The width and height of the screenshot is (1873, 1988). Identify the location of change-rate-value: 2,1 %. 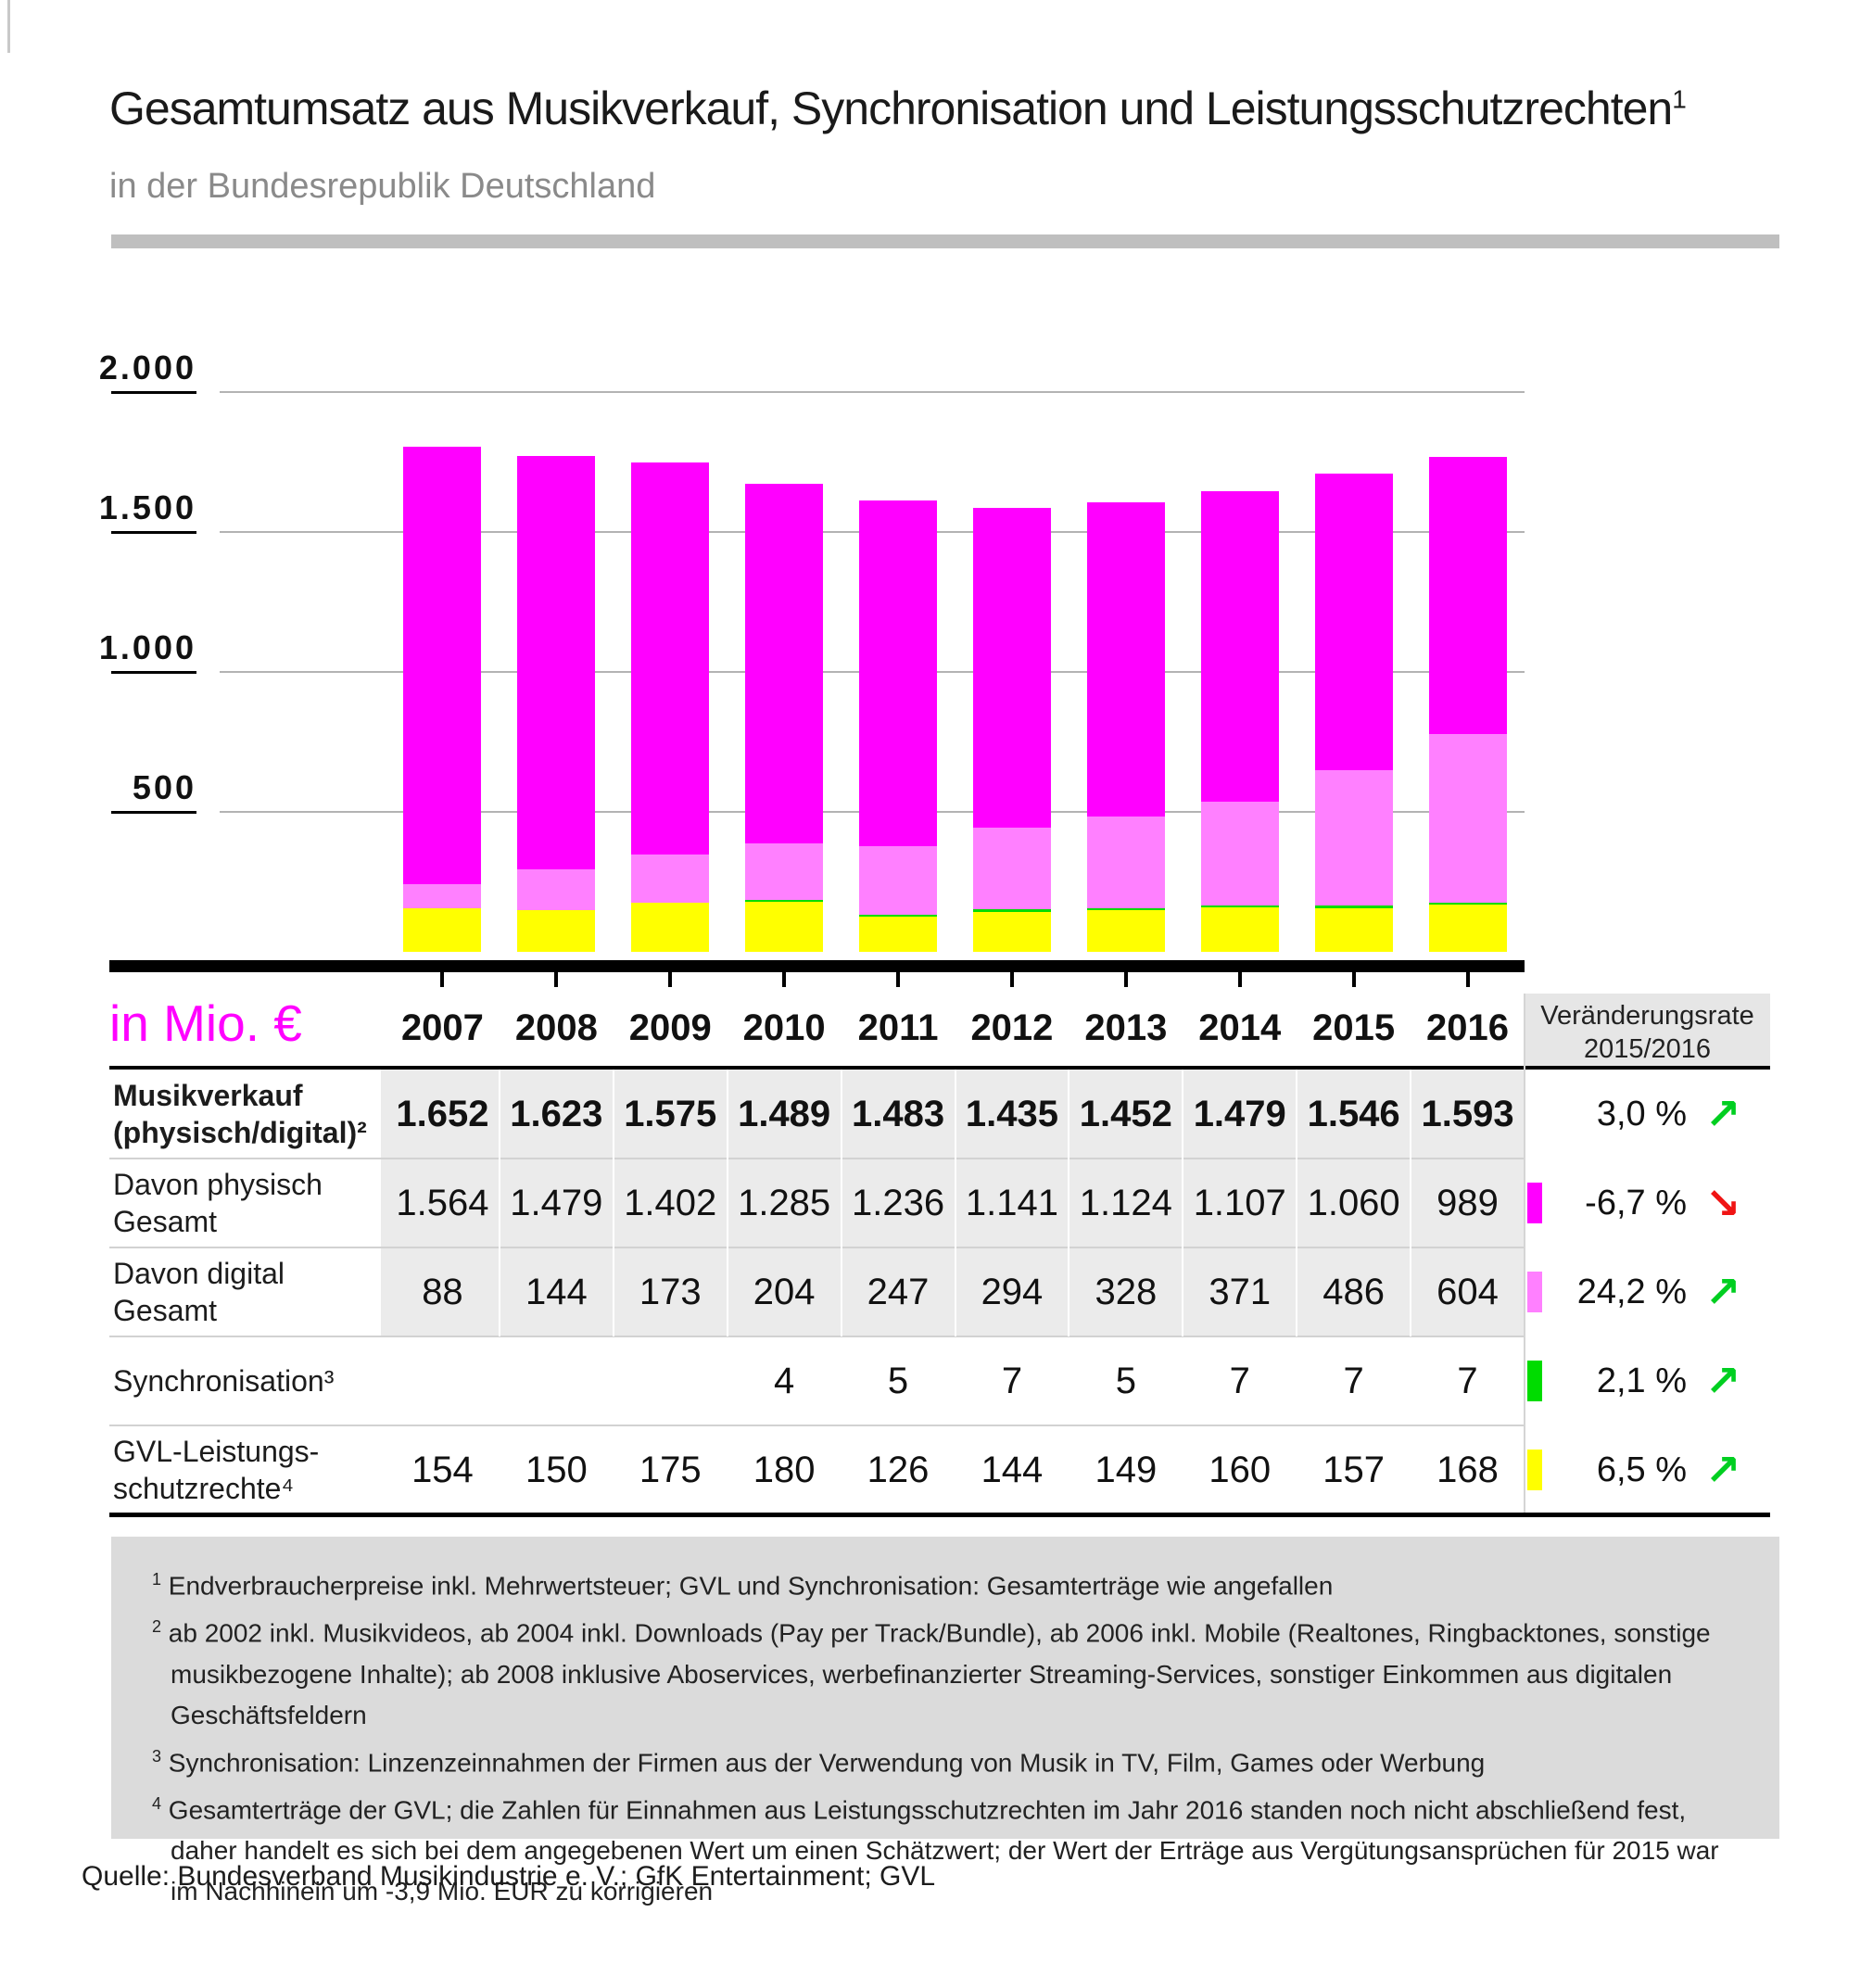
(1641, 1380).